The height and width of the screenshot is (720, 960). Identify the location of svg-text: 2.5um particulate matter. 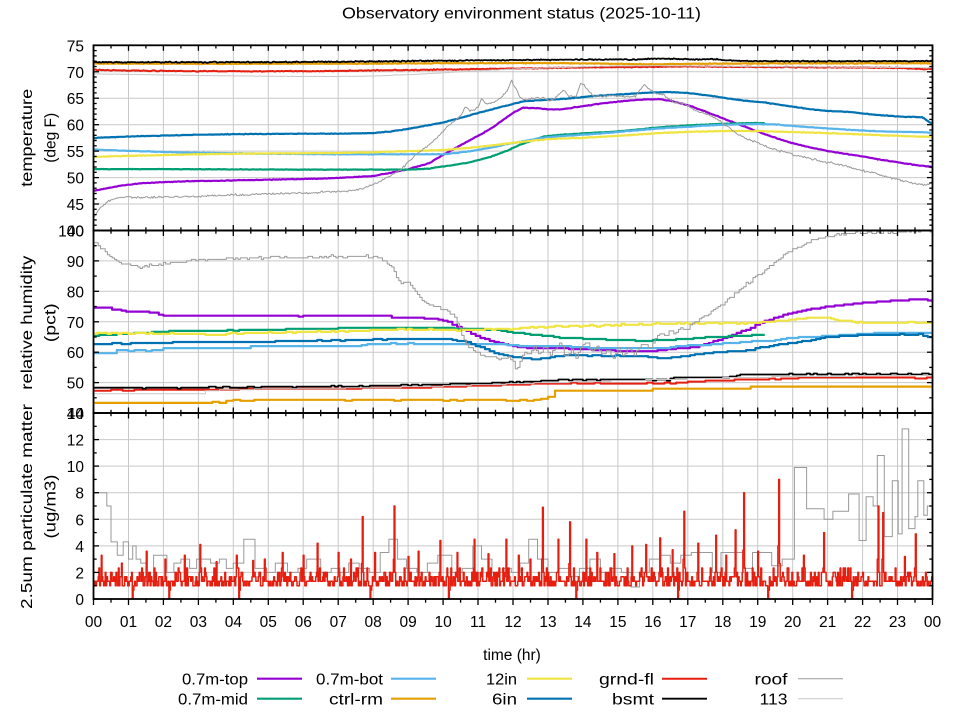
(27, 506).